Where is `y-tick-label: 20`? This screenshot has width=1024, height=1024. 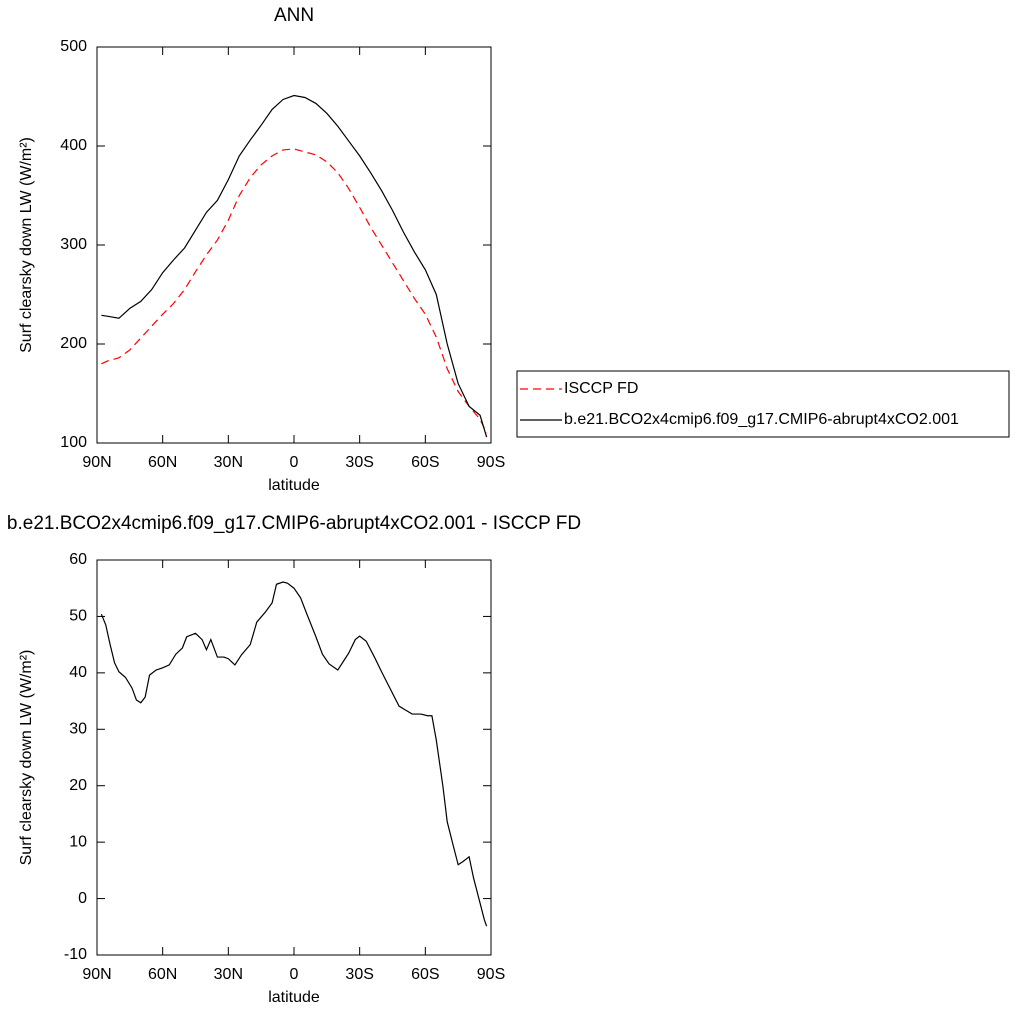
y-tick-label: 20 is located at coordinates (78, 785).